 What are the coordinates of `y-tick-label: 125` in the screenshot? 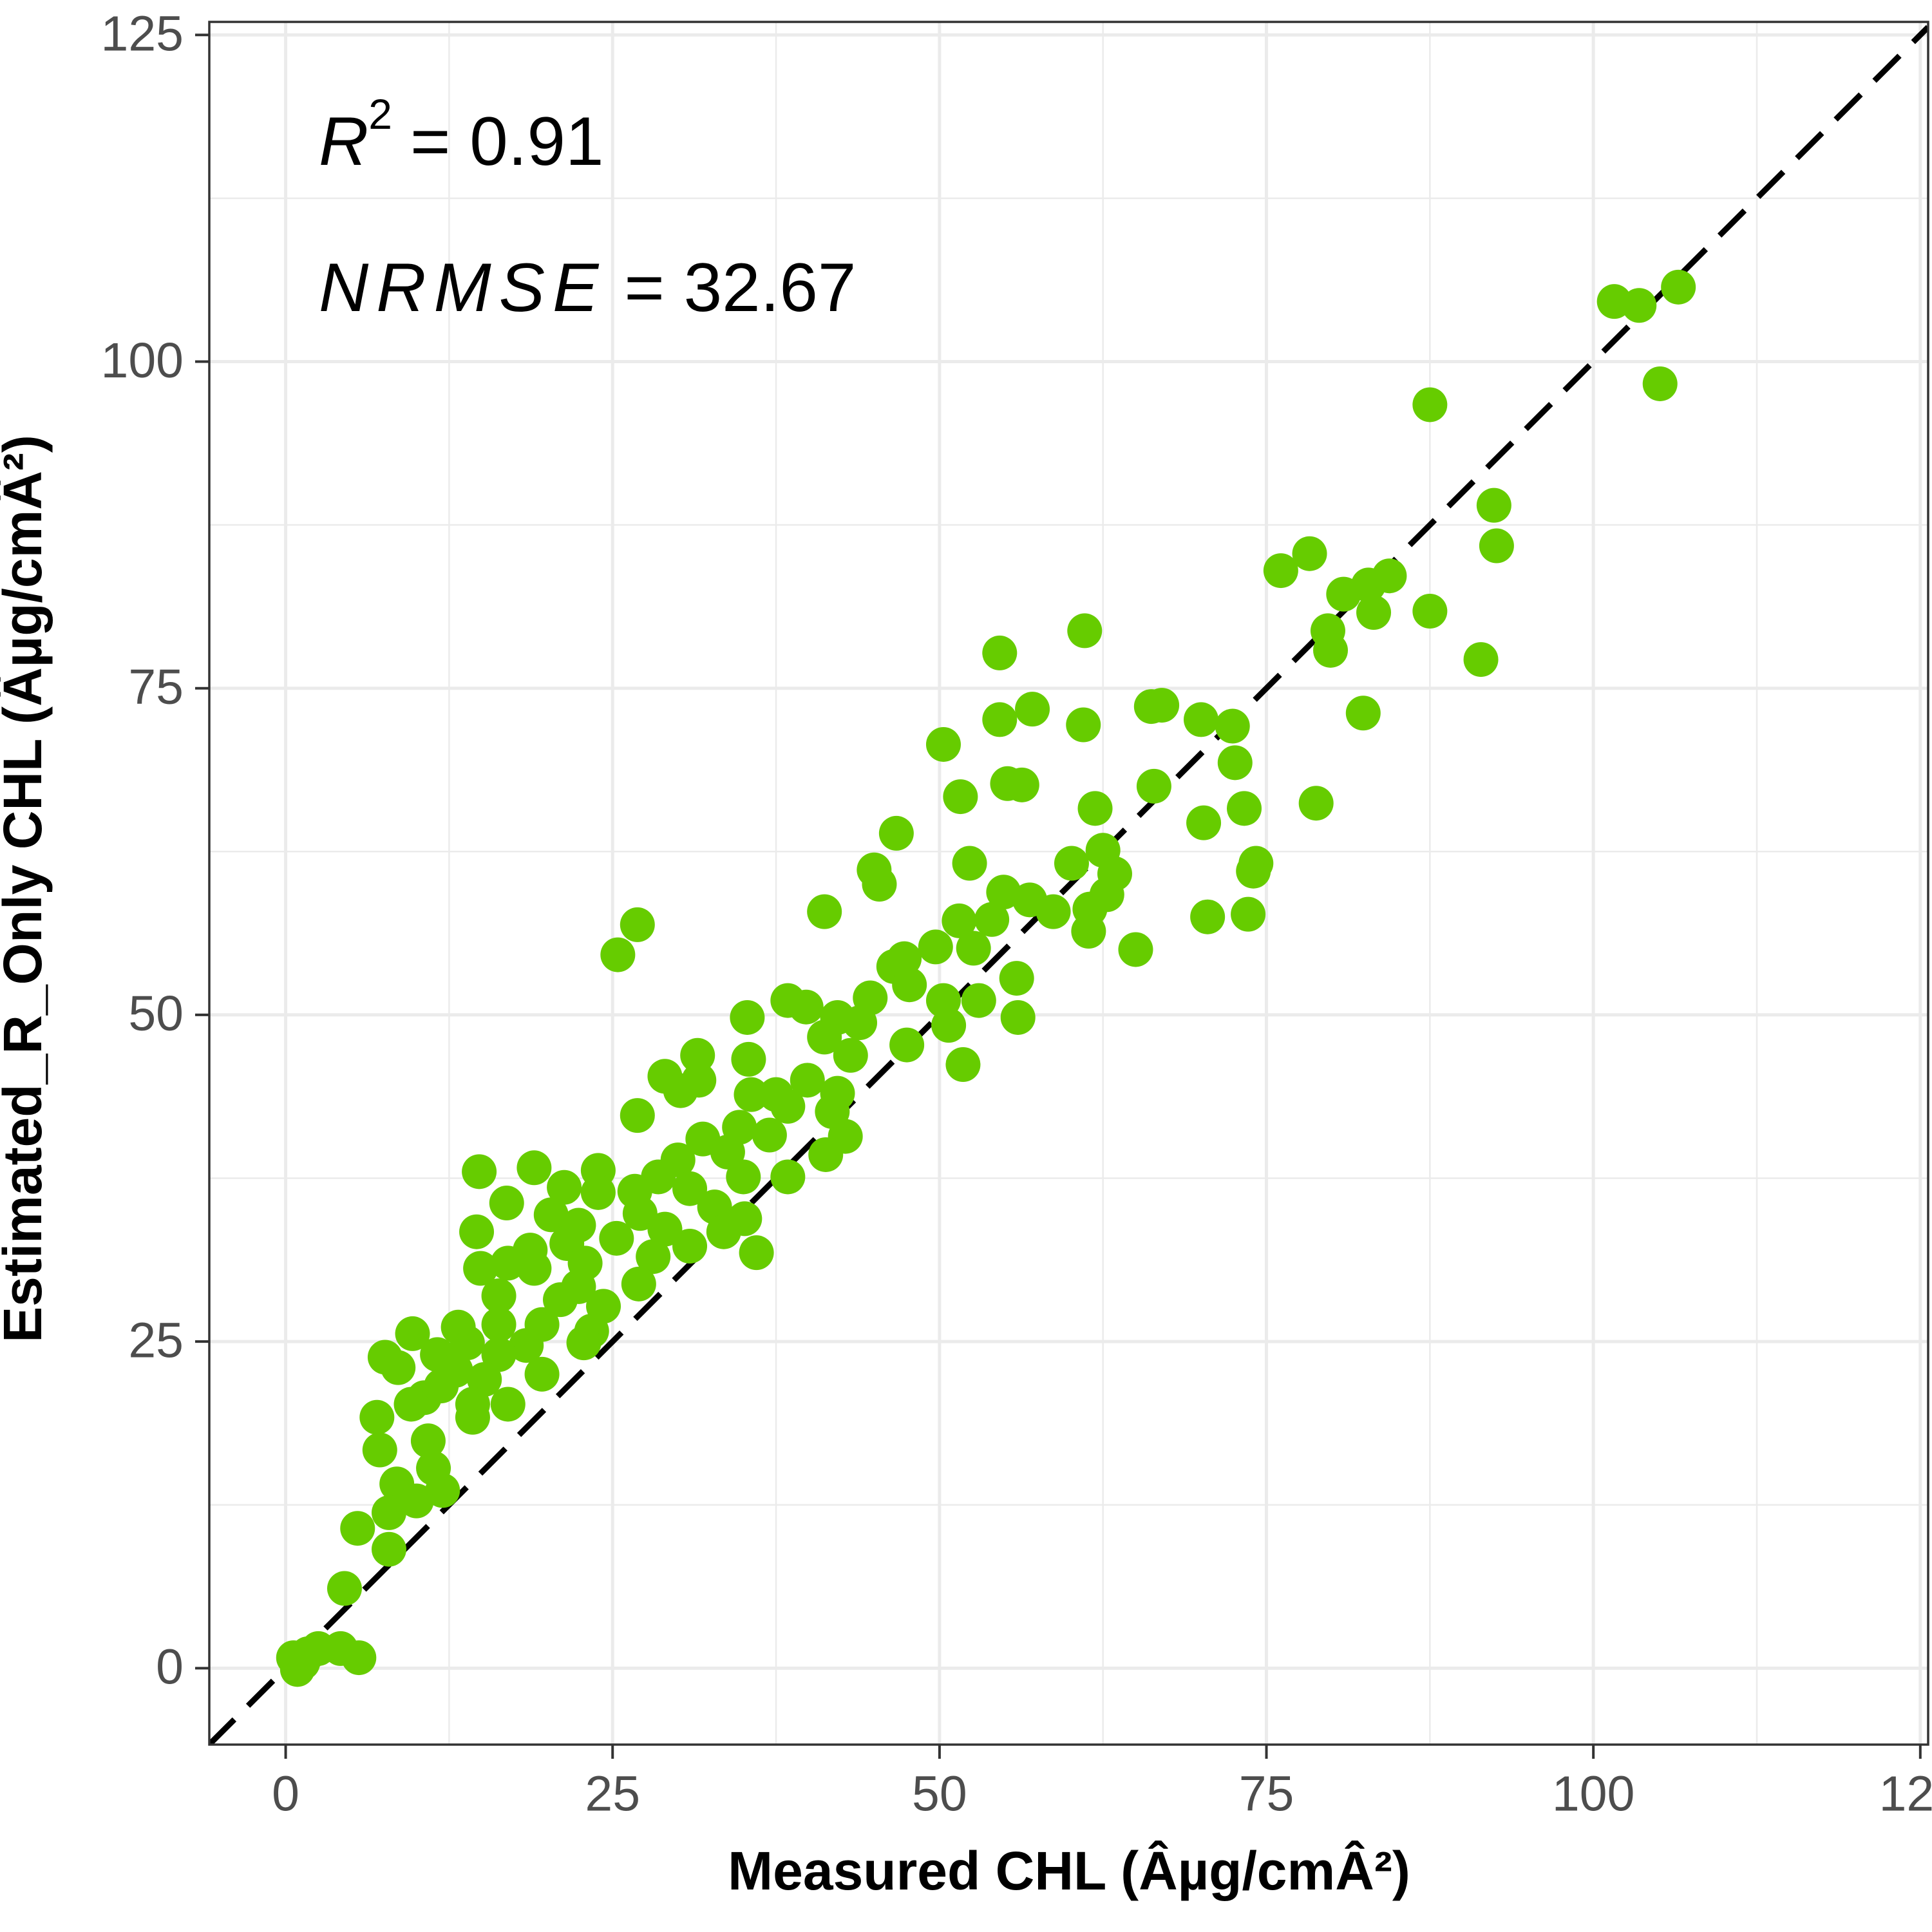 It's located at (143, 34).